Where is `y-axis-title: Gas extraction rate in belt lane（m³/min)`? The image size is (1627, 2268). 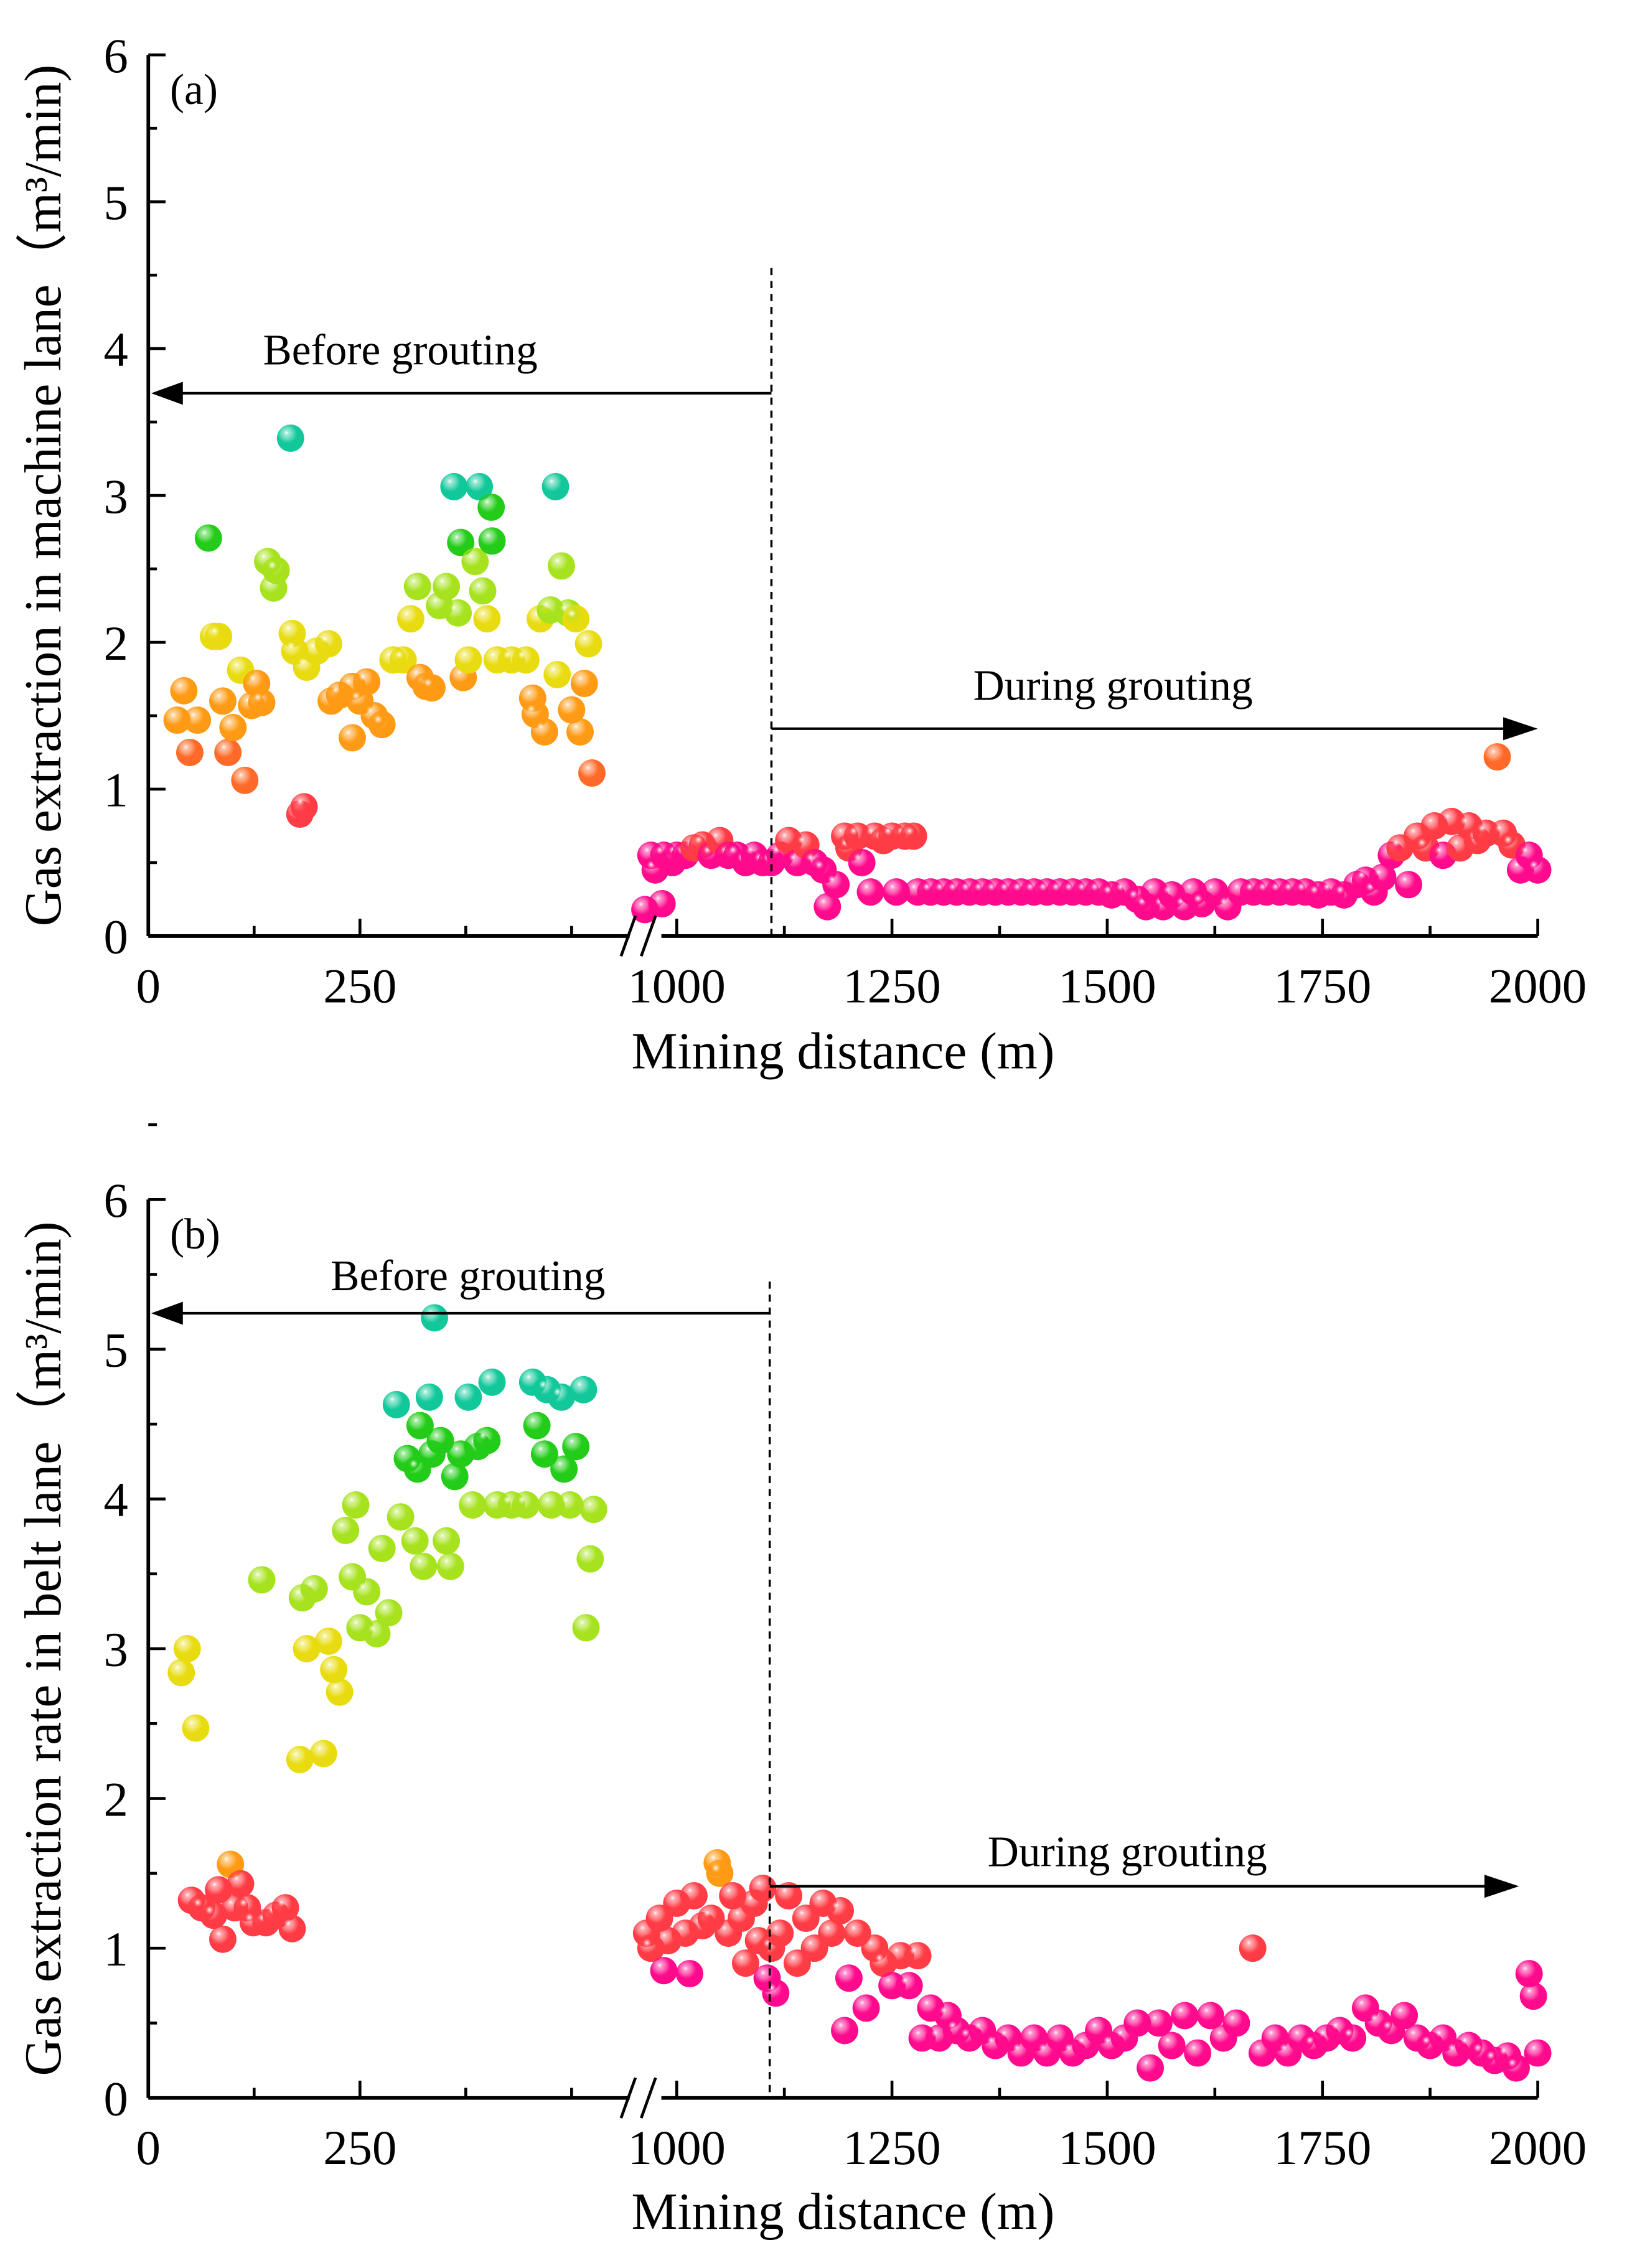 y-axis-title: Gas extraction rate in belt lane（m³/min) is located at coordinates (43, 1649).